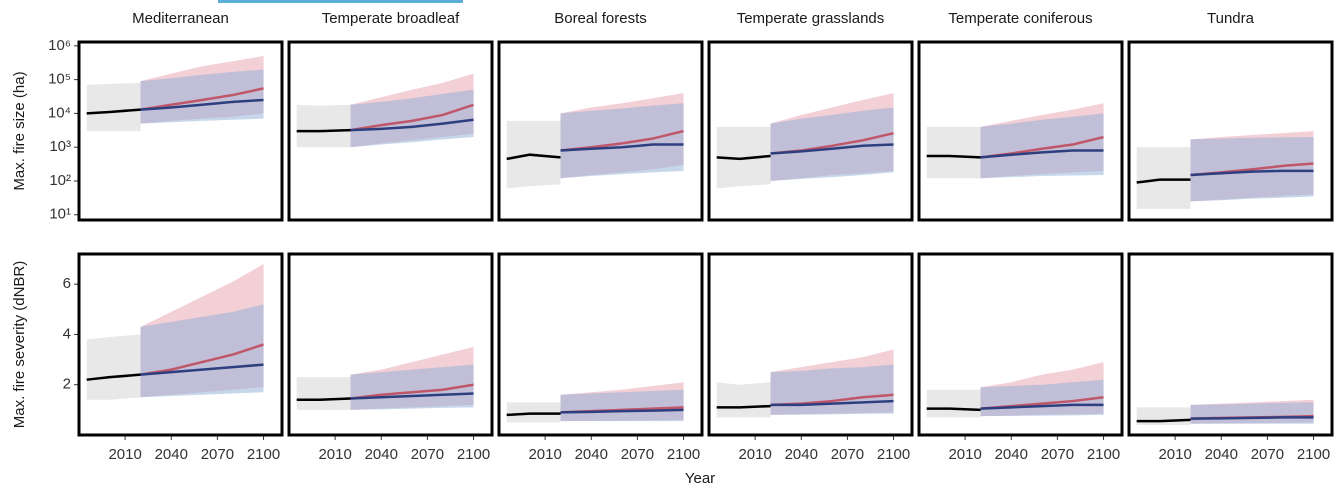 The width and height of the screenshot is (1338, 487). Describe the element at coordinates (19, 130) in the screenshot. I see `y-axis-title: Max. fire size (ha)` at that location.